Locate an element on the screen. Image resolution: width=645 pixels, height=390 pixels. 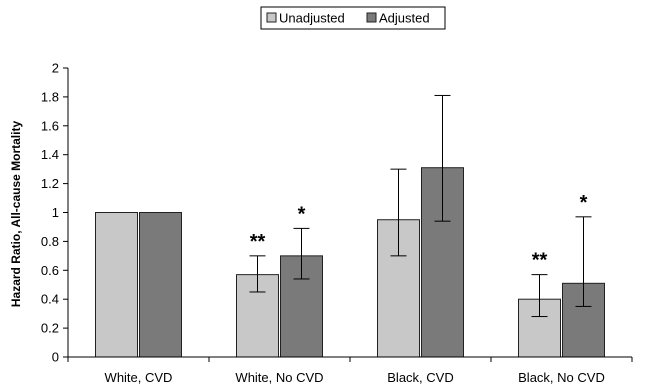
legend-label: Adjusted is located at coordinates (404, 18).